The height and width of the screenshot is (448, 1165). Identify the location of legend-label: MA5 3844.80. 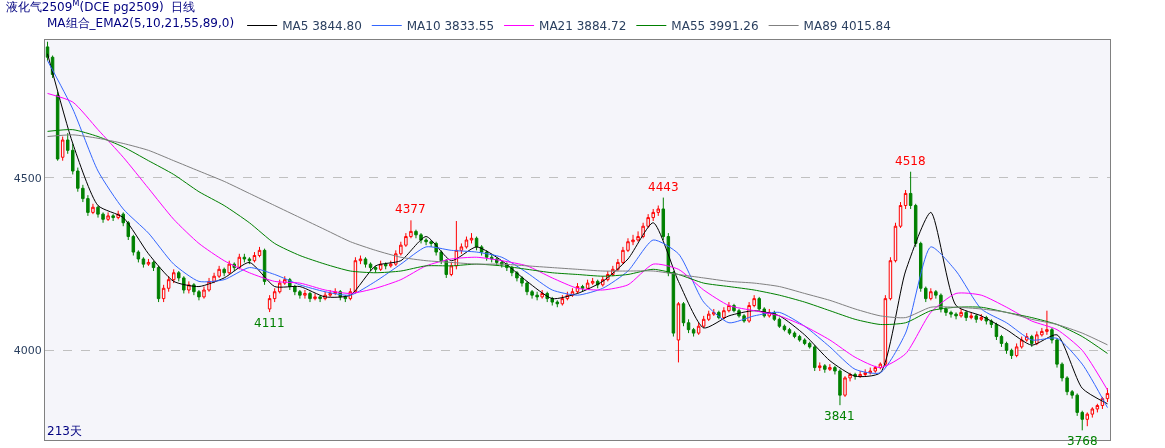
(322, 26).